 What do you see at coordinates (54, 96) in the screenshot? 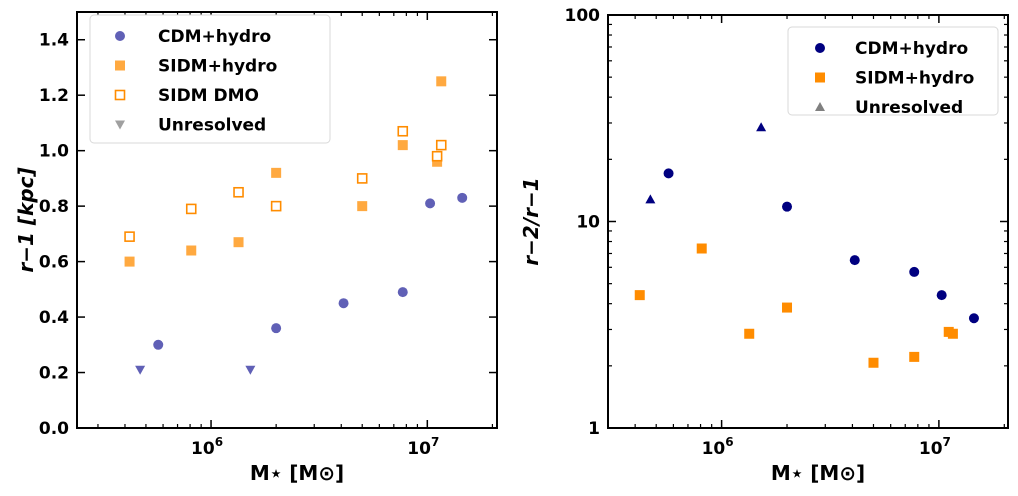
I see `y-tick-label: 1.2` at bounding box center [54, 96].